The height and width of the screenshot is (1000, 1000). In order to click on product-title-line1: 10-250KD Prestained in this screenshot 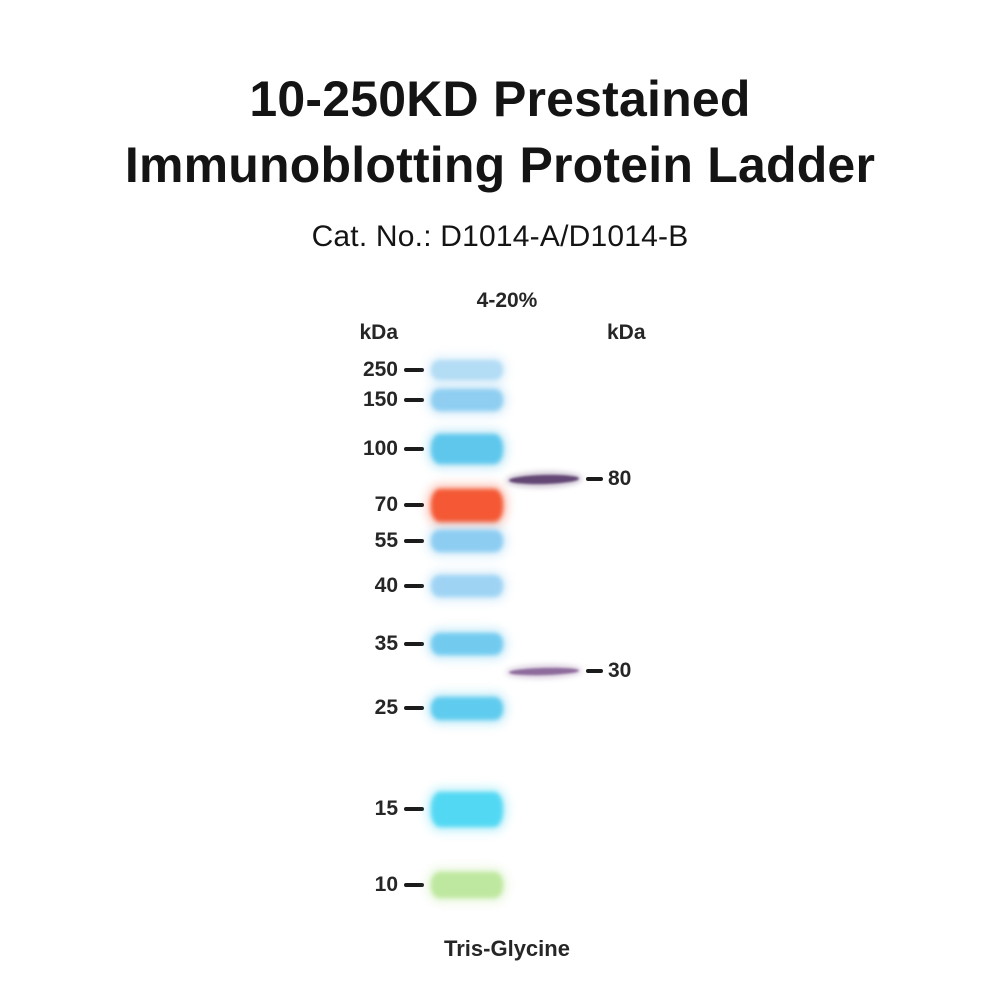, I will do `click(500, 99)`.